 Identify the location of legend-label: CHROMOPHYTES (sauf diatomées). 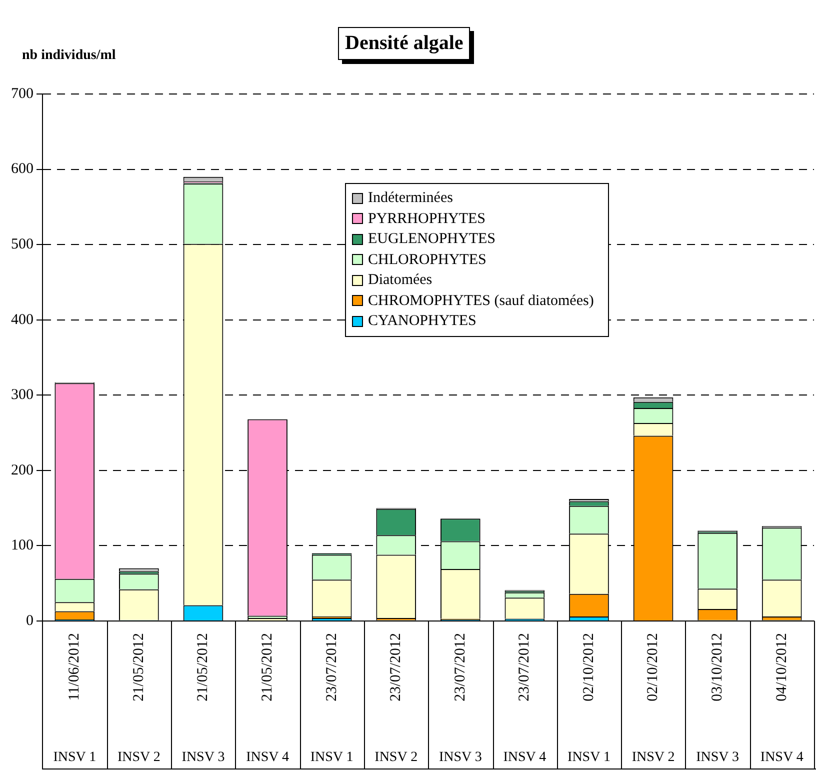
(481, 301).